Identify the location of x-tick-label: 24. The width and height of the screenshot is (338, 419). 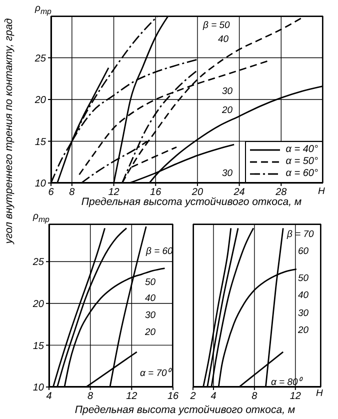
(239, 192).